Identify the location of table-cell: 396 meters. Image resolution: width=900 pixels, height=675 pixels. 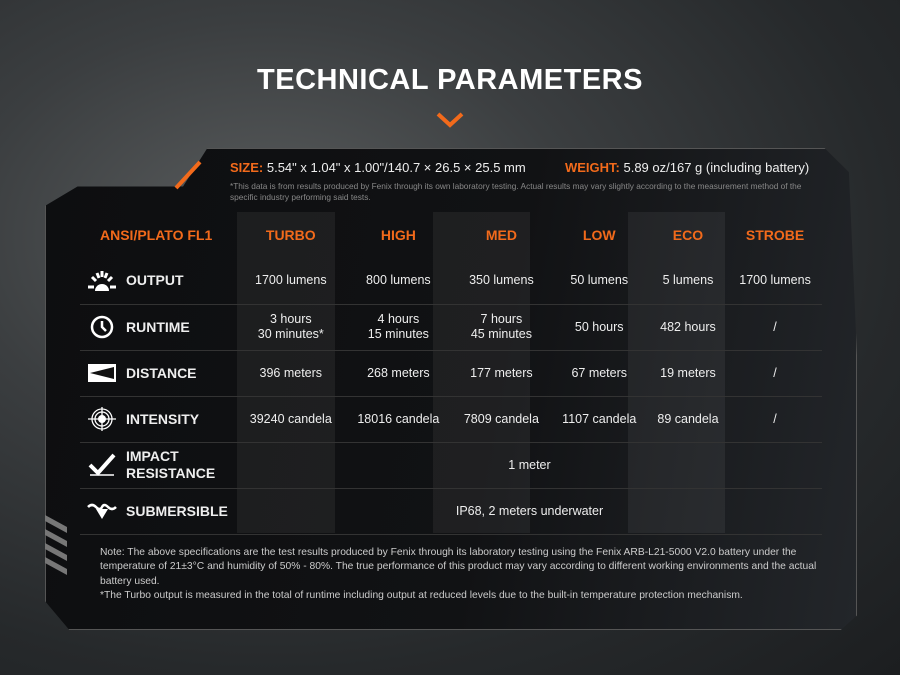
(291, 373).